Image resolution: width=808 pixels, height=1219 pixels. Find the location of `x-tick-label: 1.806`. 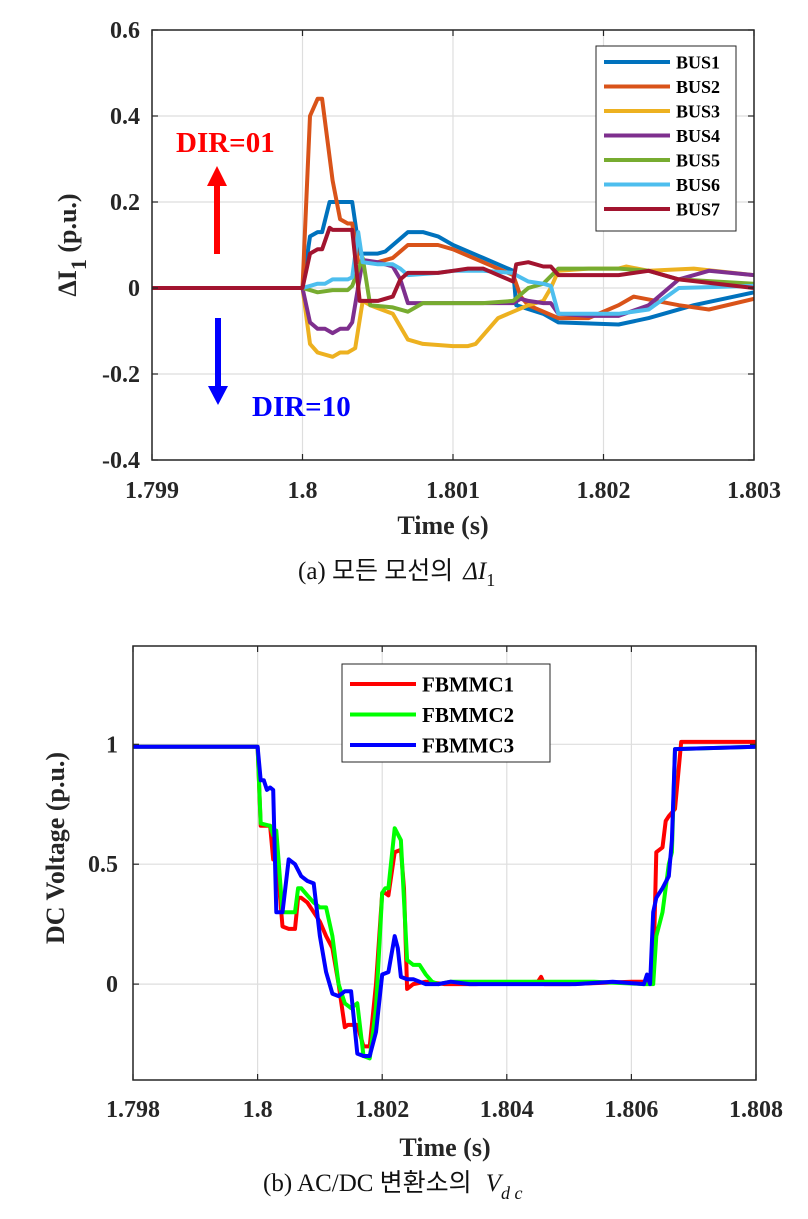

x-tick-label: 1.806 is located at coordinates (631, 1110).